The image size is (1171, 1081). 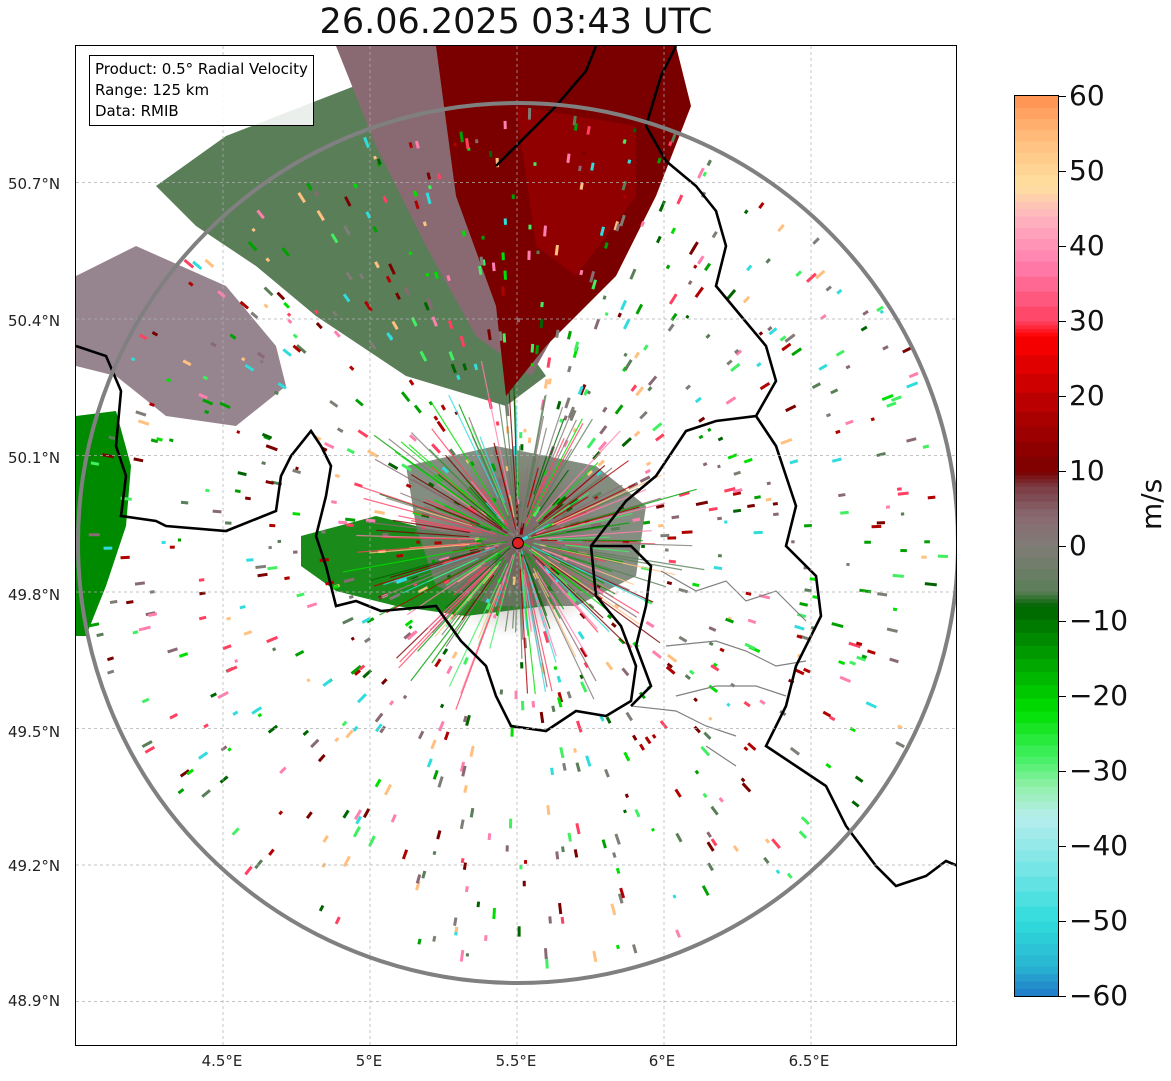 I want to click on data-source-label: Data: RMIB, so click(x=137, y=111).